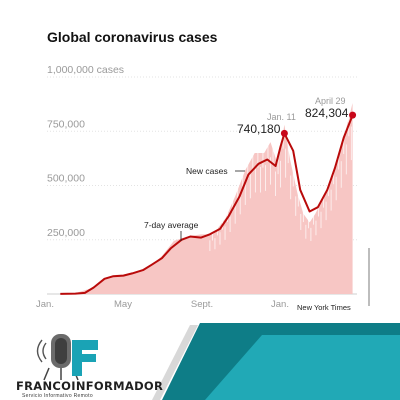  I want to click on brand-tagline: Servicio Informativo Remoto, so click(57, 396).